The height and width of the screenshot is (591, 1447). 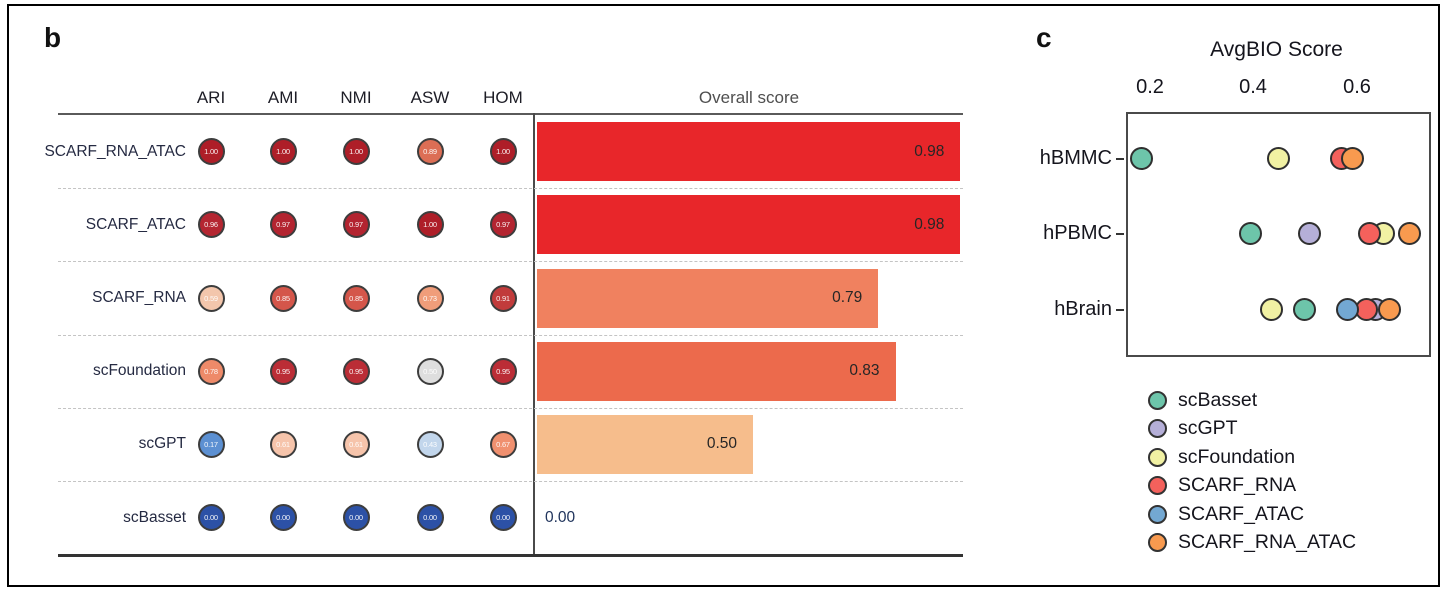 What do you see at coordinates (430, 152) in the screenshot?
I see `metric-dot-value: 0.89` at bounding box center [430, 152].